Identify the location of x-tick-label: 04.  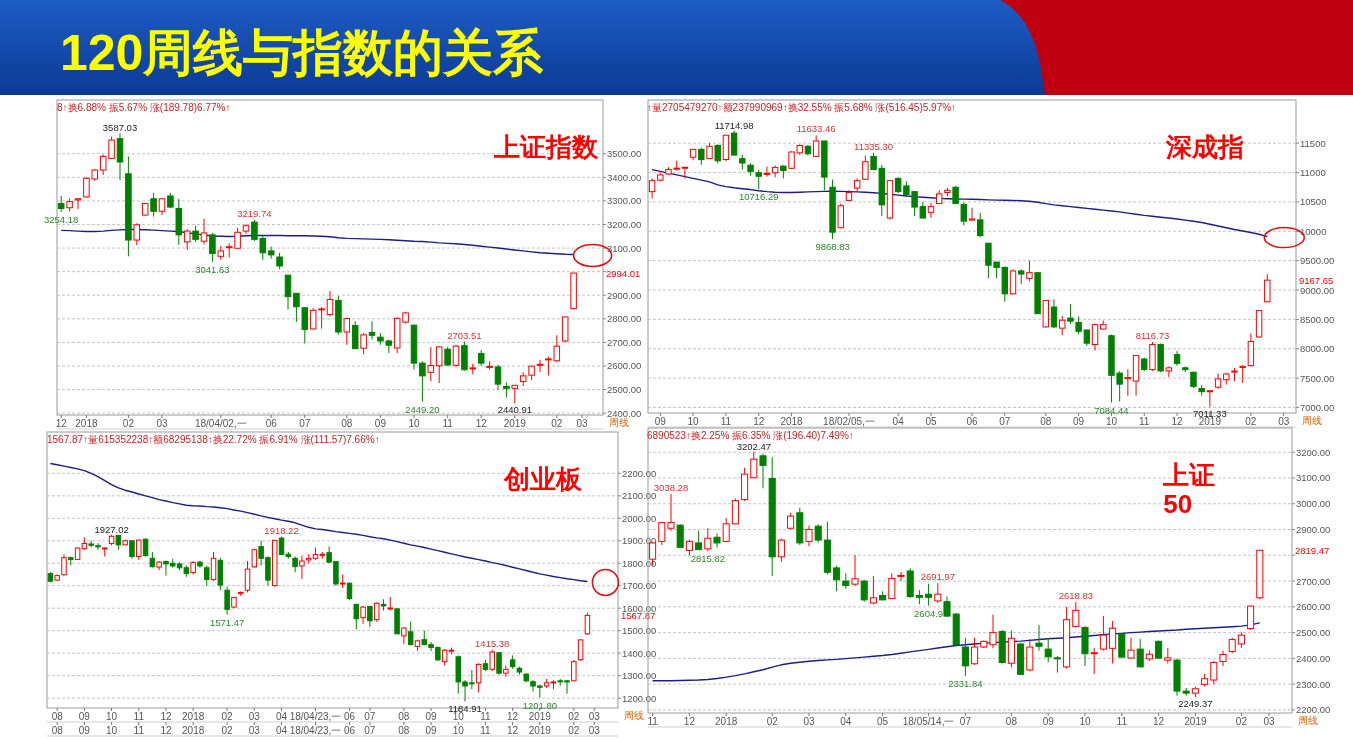
(898, 421).